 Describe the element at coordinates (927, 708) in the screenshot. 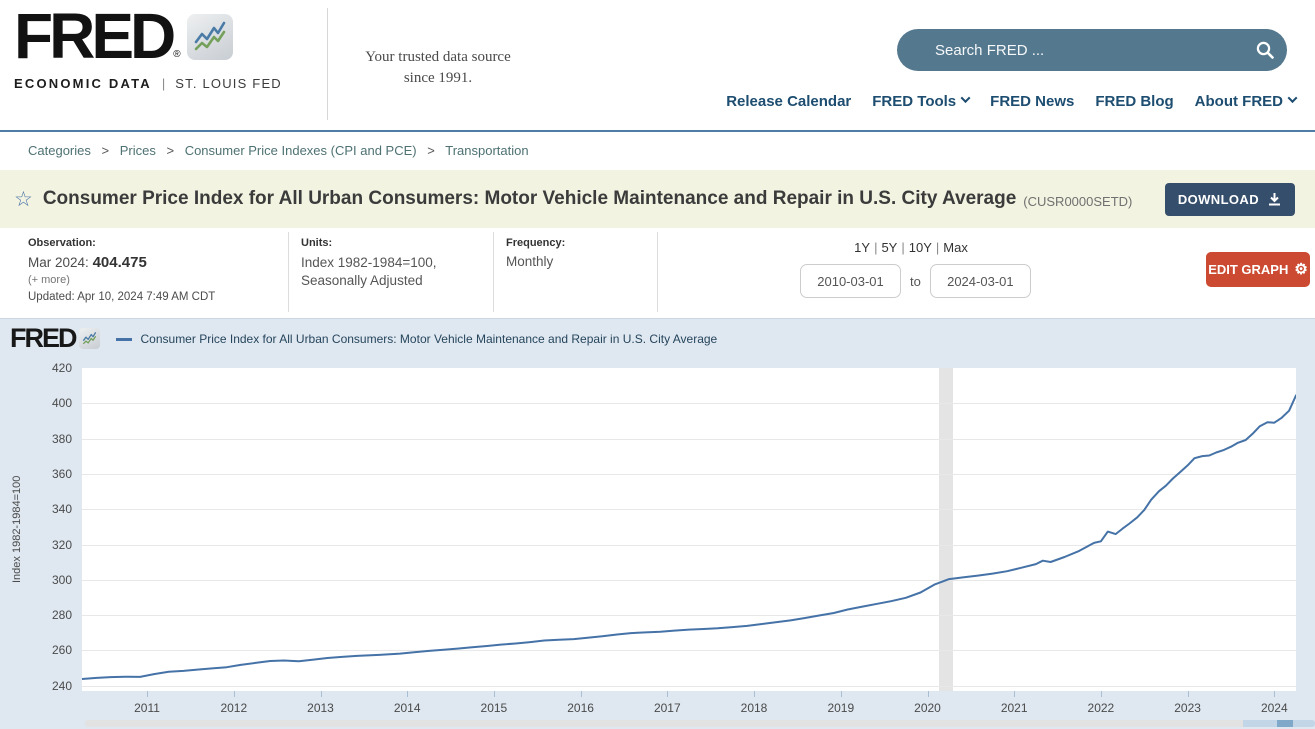

I see `x-axis-tick-label: 2020` at that location.